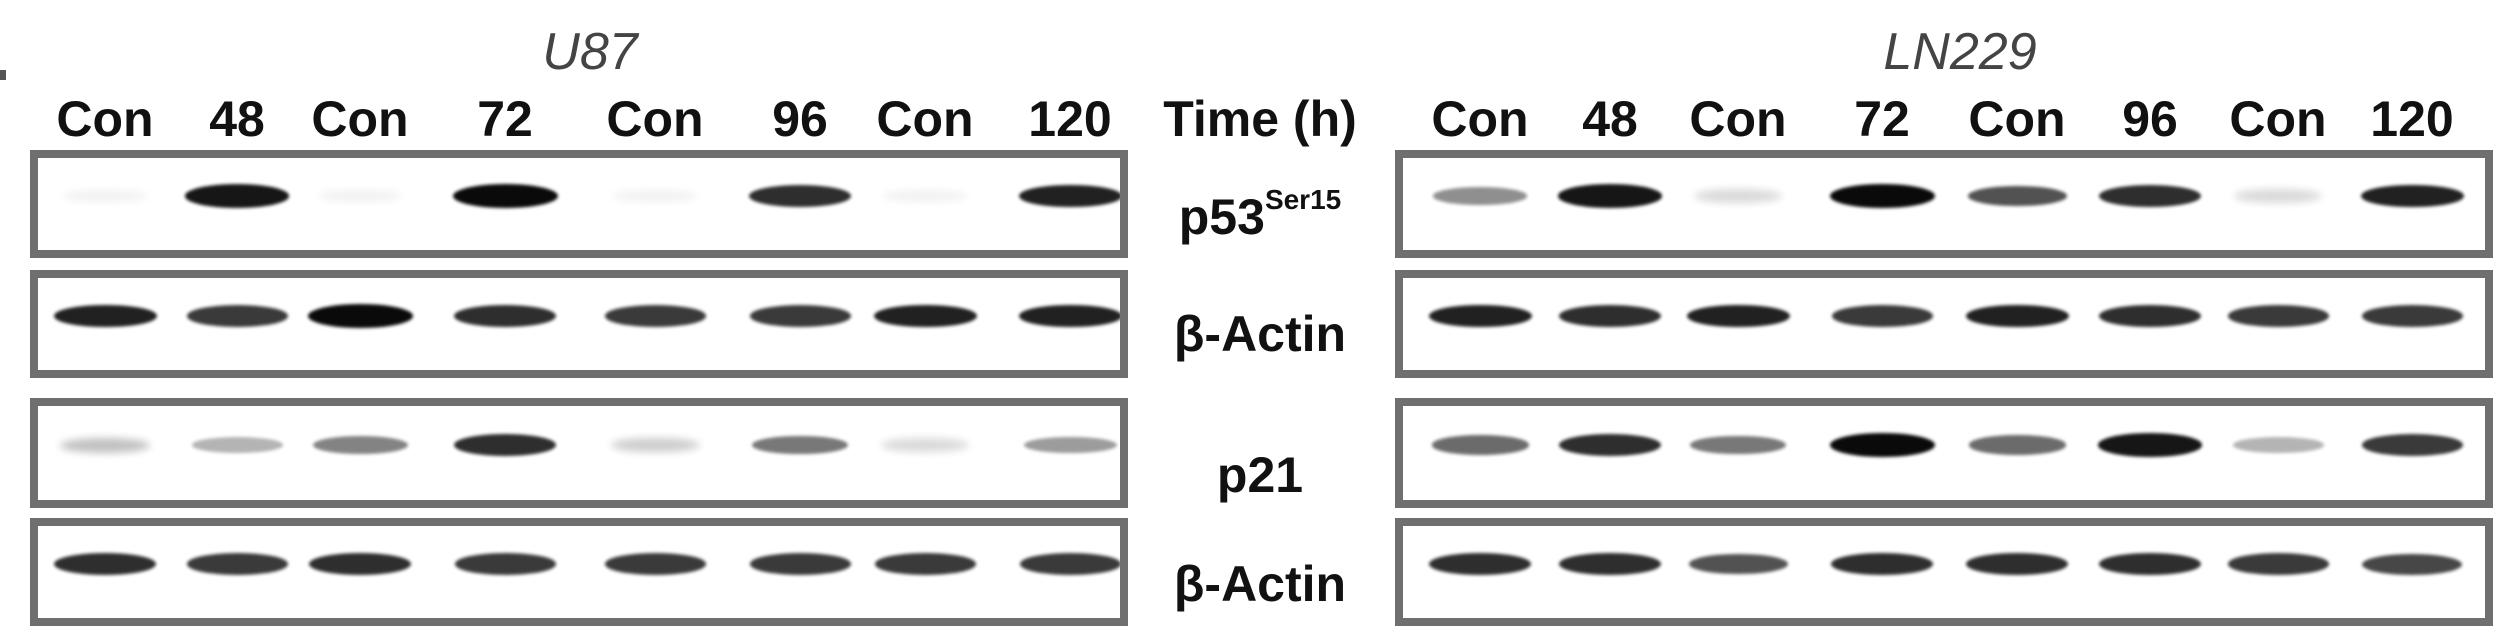 This screenshot has height=640, width=2510. I want to click on ln229-lane-label: 72, so click(1882, 119).